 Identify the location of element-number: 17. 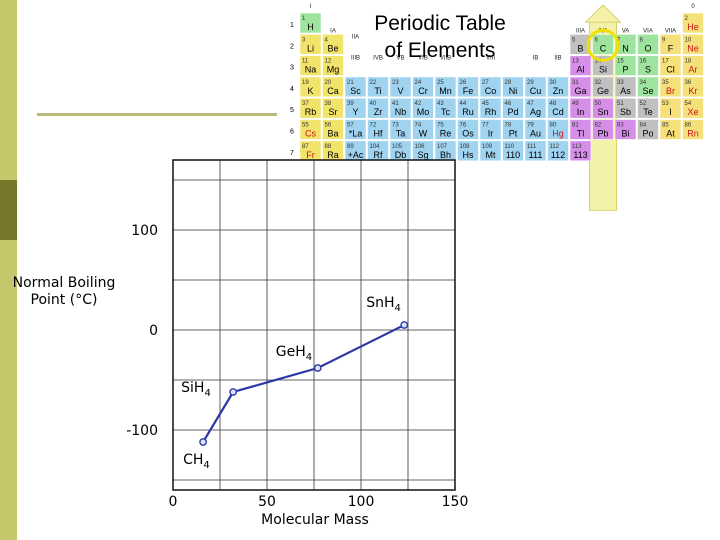
(665, 62).